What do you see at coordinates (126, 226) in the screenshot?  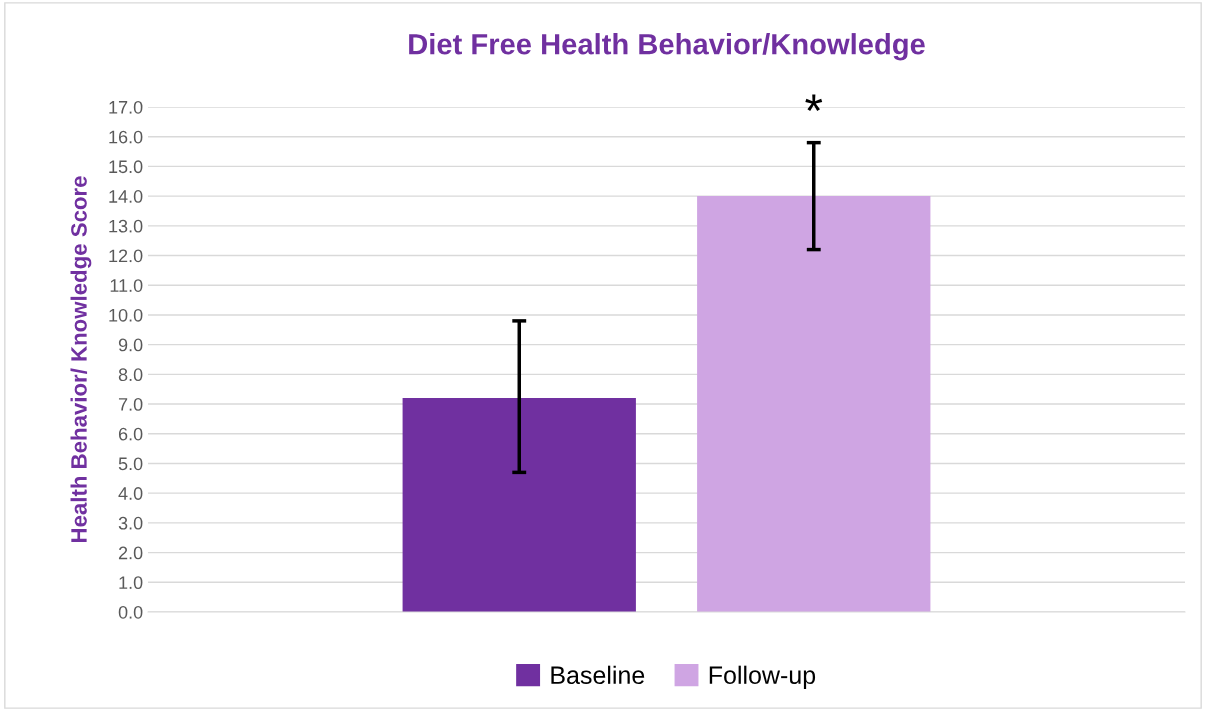 I see `y-tick-label: 13.0` at bounding box center [126, 226].